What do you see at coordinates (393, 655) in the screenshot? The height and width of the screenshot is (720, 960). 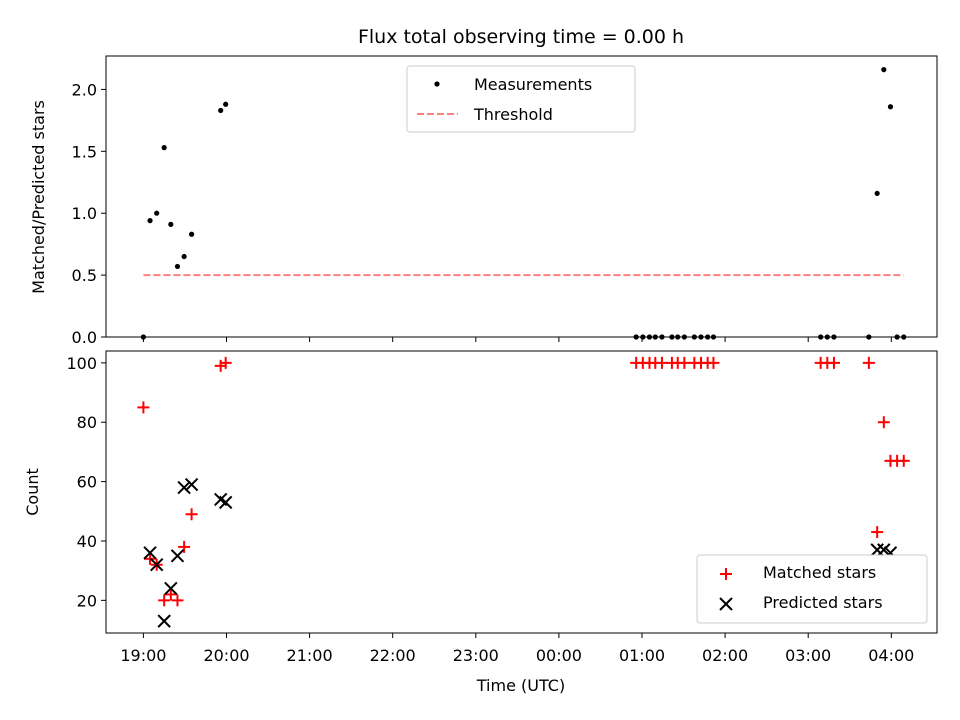 I see `x-tick-label: 22:00` at bounding box center [393, 655].